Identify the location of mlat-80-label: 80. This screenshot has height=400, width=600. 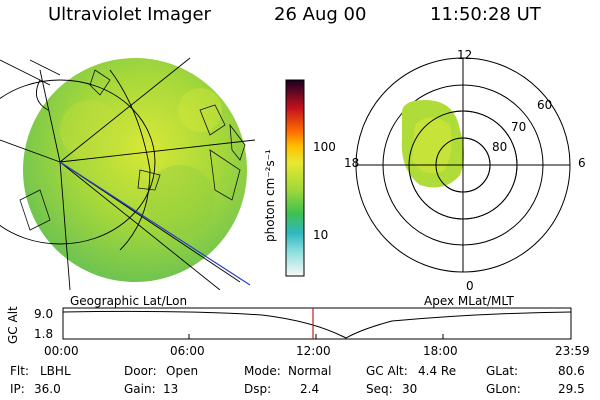
(500, 147).